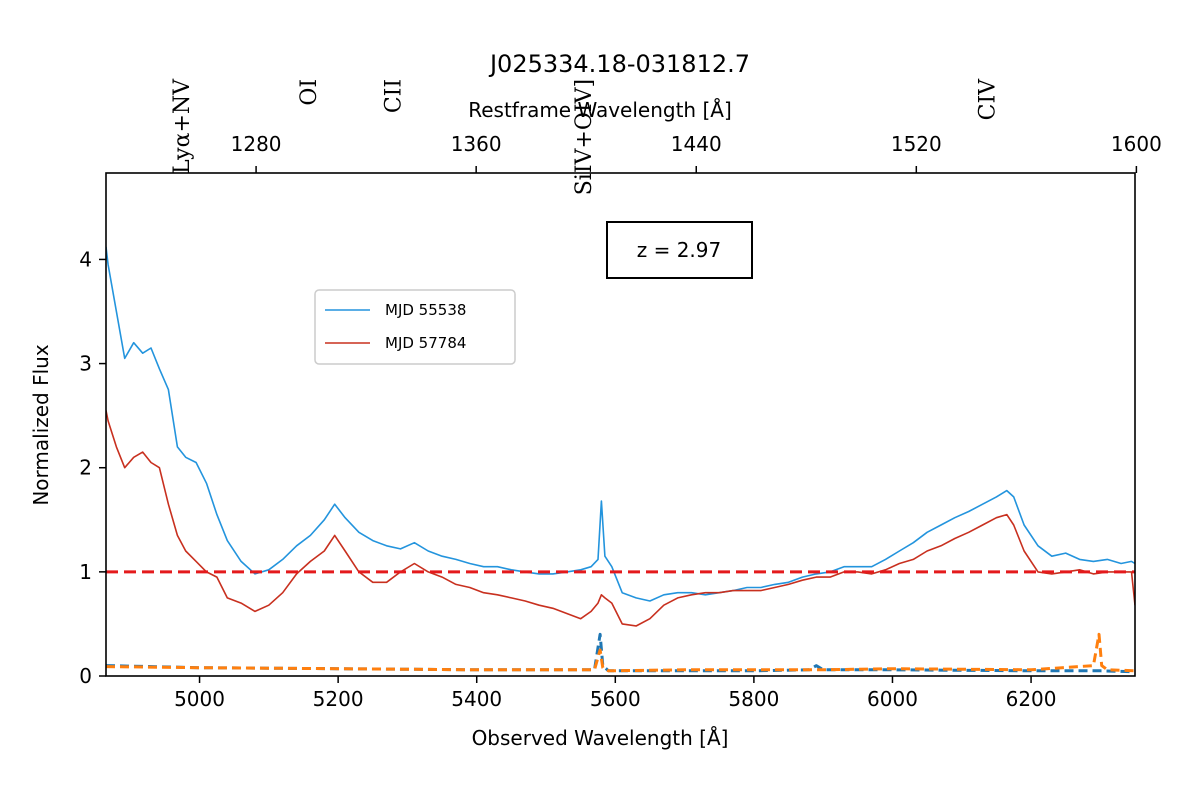 The image size is (1200, 800). What do you see at coordinates (916, 144) in the screenshot?
I see `top-tick-label-3: 1520` at bounding box center [916, 144].